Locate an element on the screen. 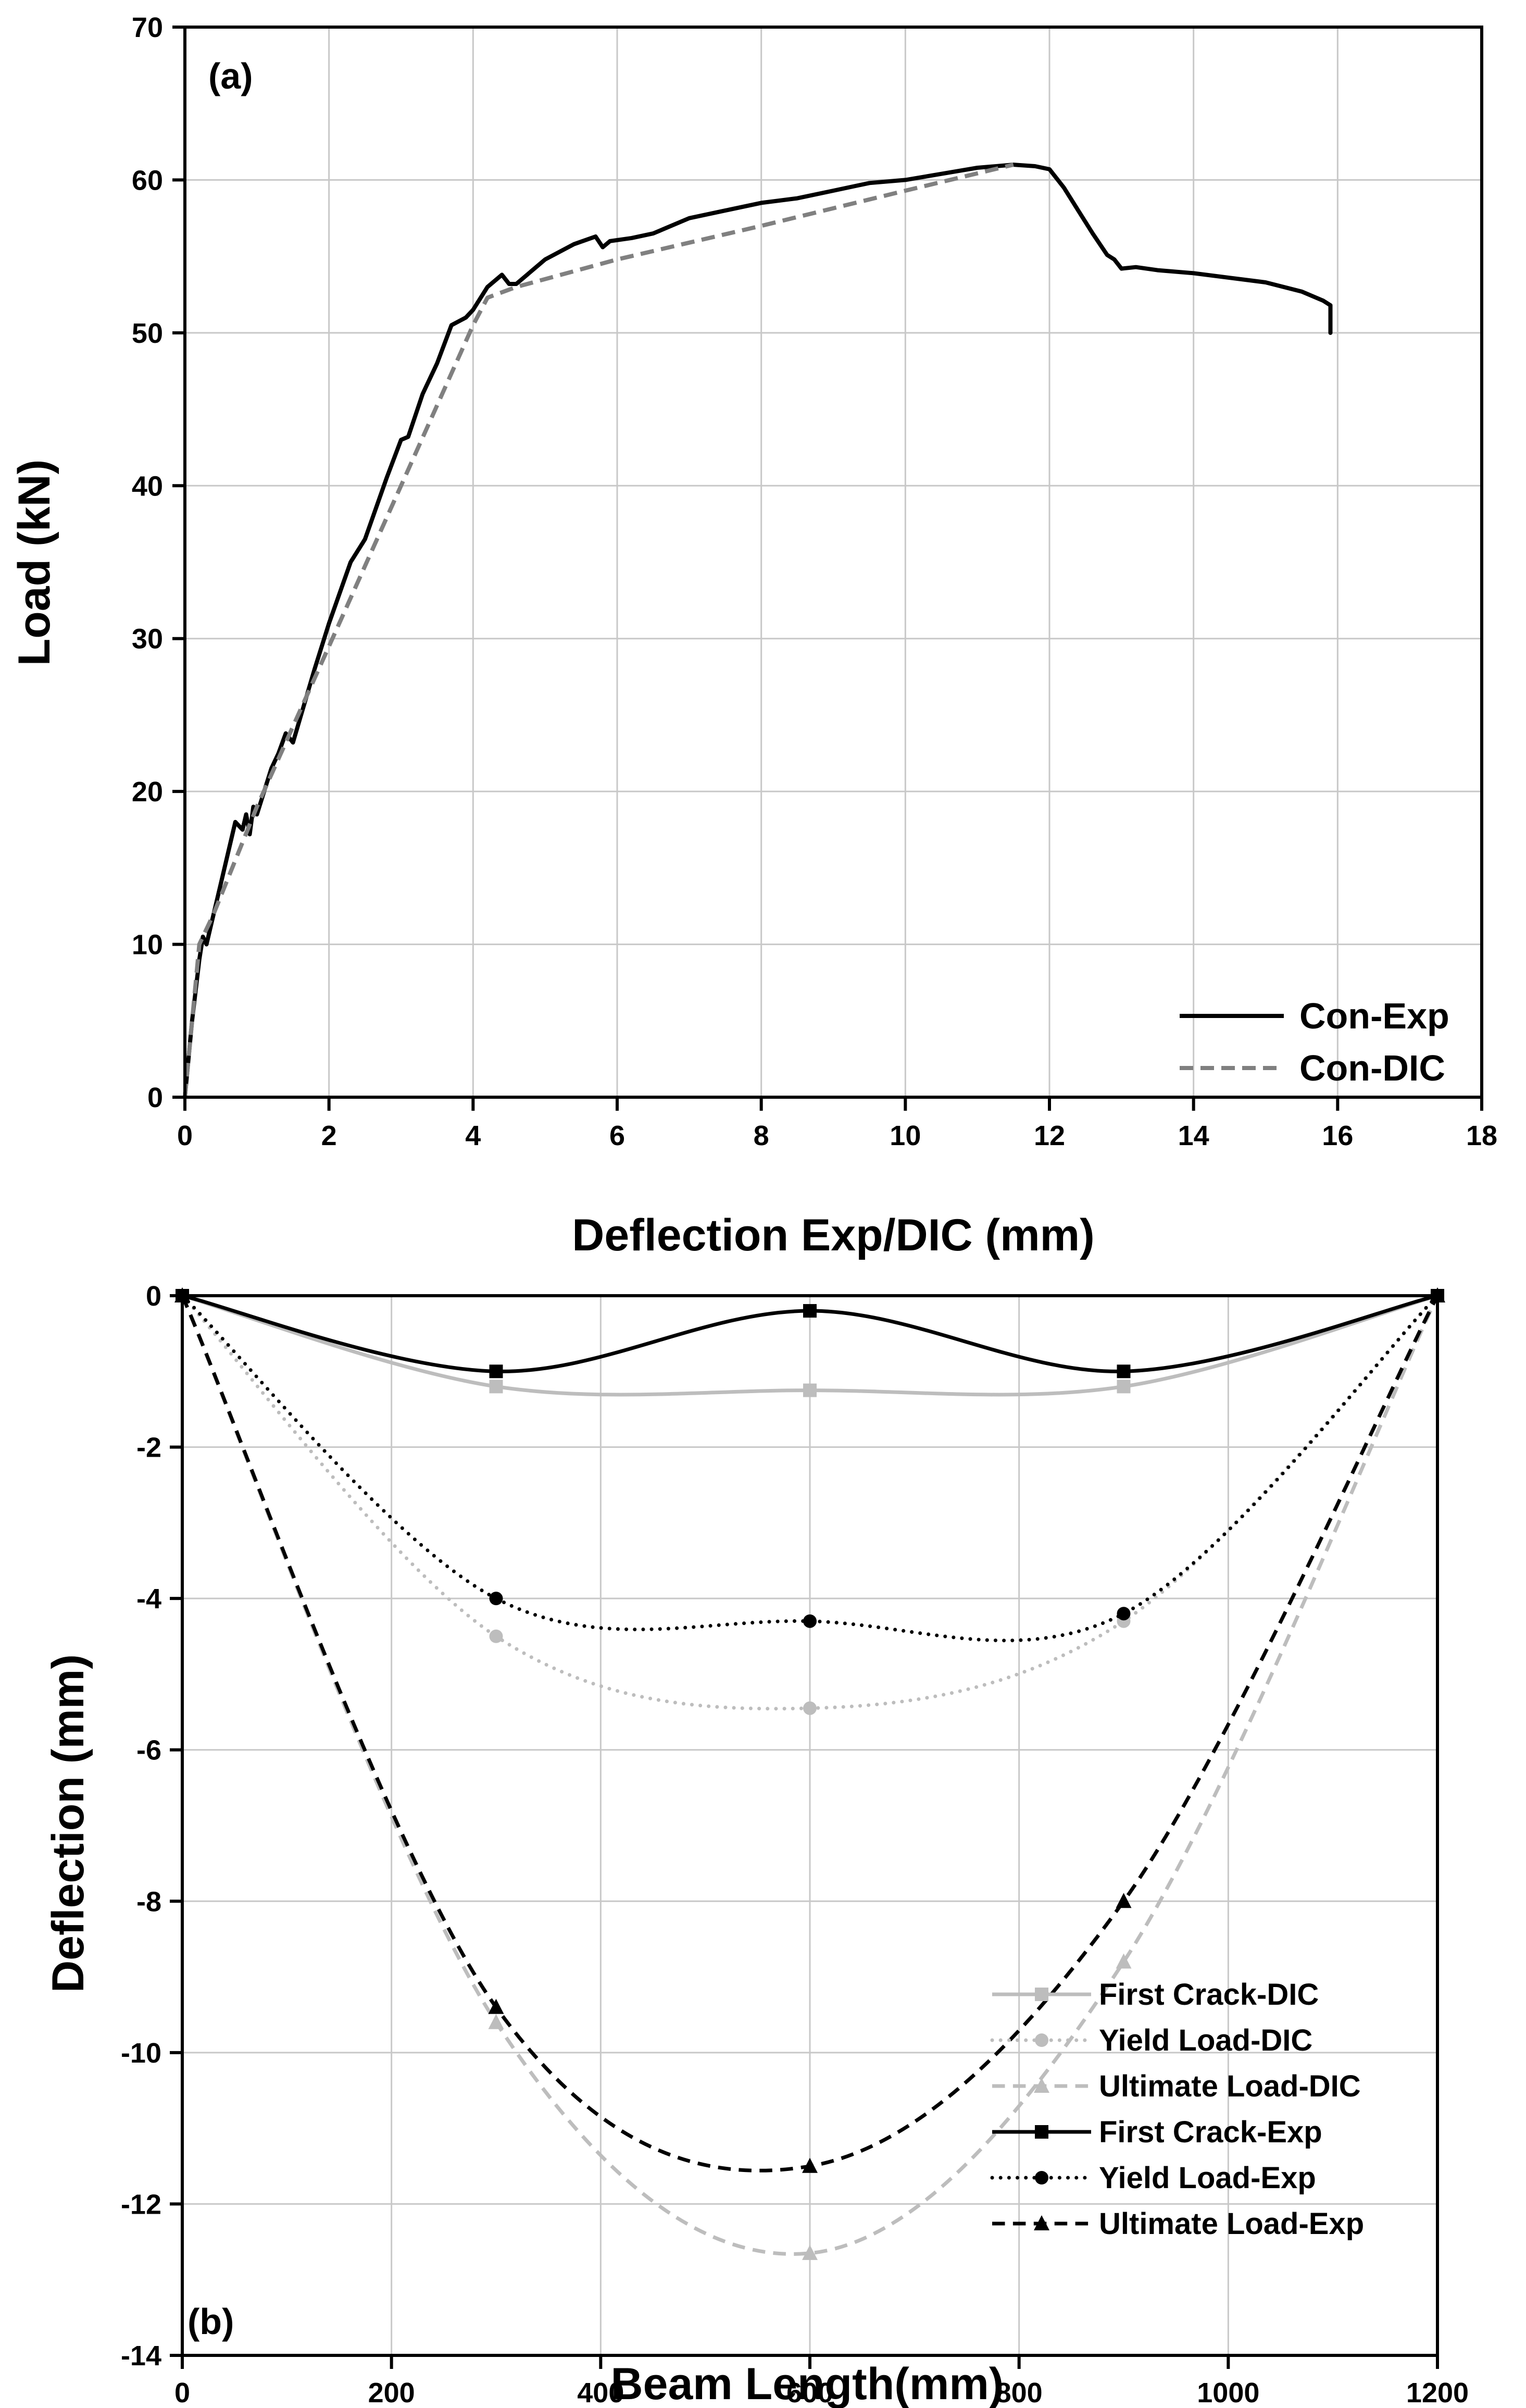 The width and height of the screenshot is (1526, 2408). panel-a-y-tick-label: 50 is located at coordinates (147, 334).